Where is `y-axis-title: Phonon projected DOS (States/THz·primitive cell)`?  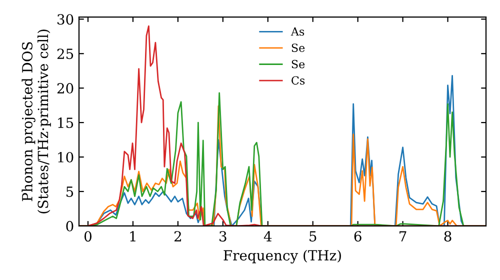 y-axis-title: Phonon projected DOS (States/THz·primitive cell) is located at coordinates (36, 122).